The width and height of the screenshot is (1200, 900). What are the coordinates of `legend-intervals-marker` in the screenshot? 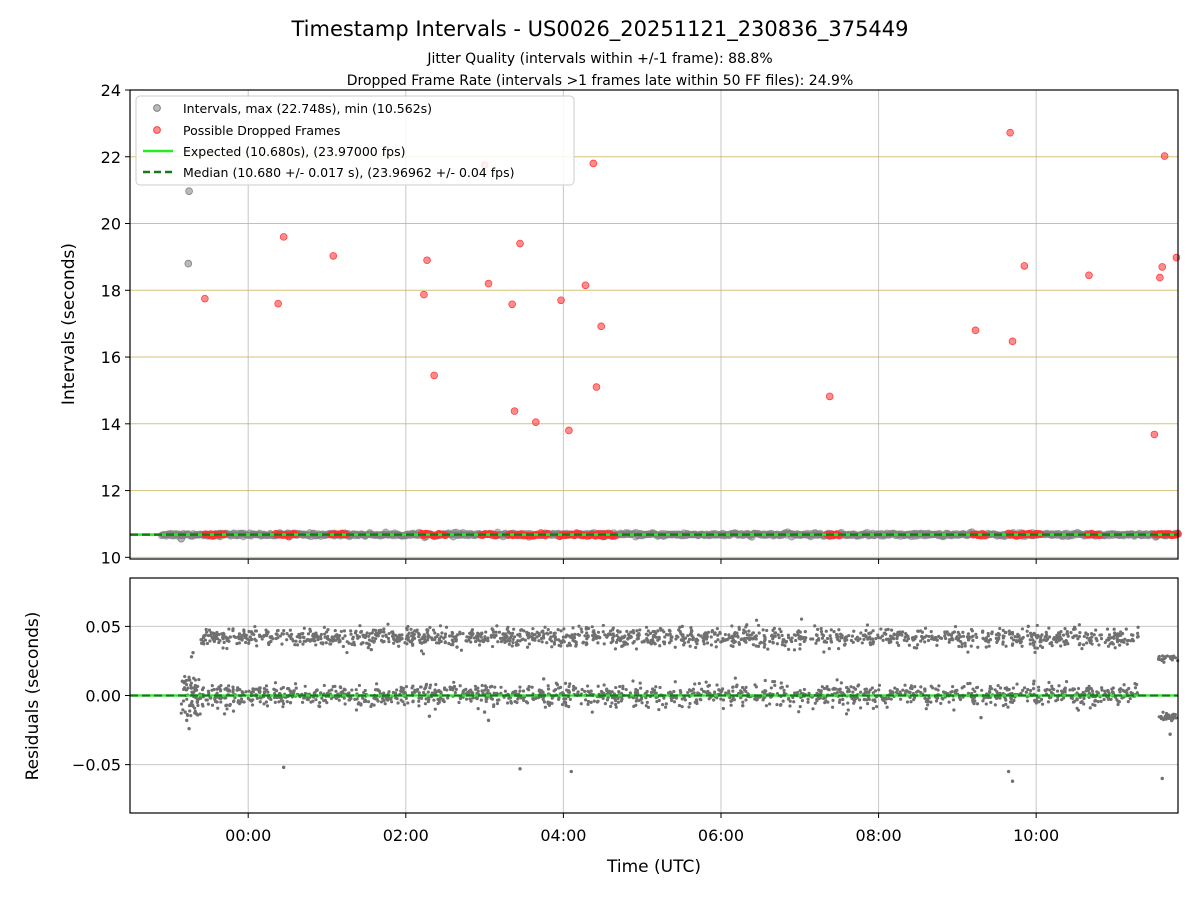 It's located at (157, 108).